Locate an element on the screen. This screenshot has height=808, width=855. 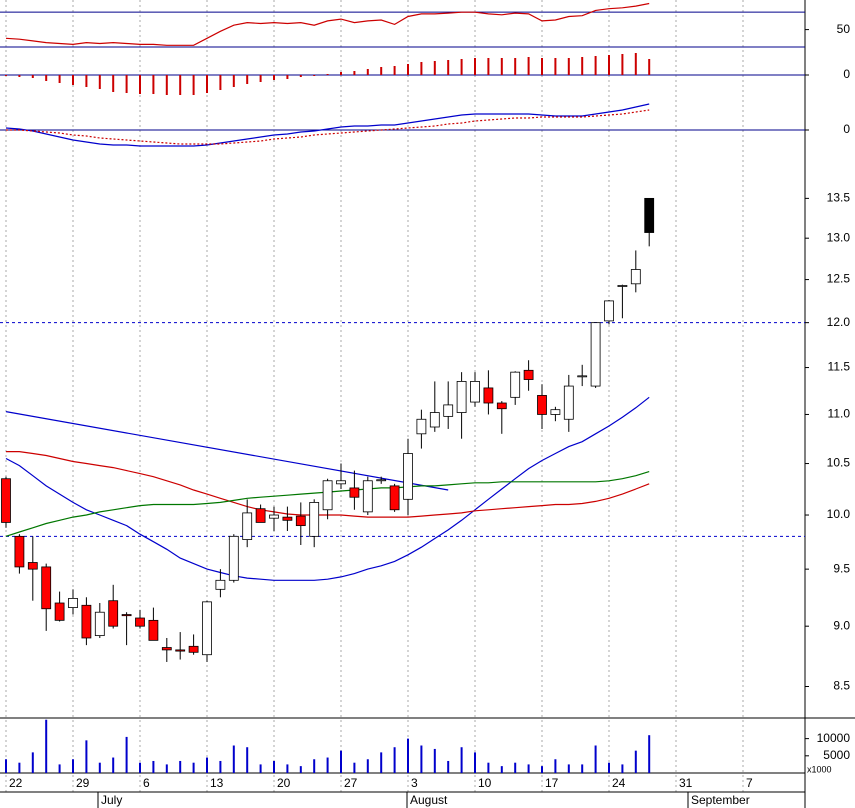
series-line is located at coordinates (328, 127).